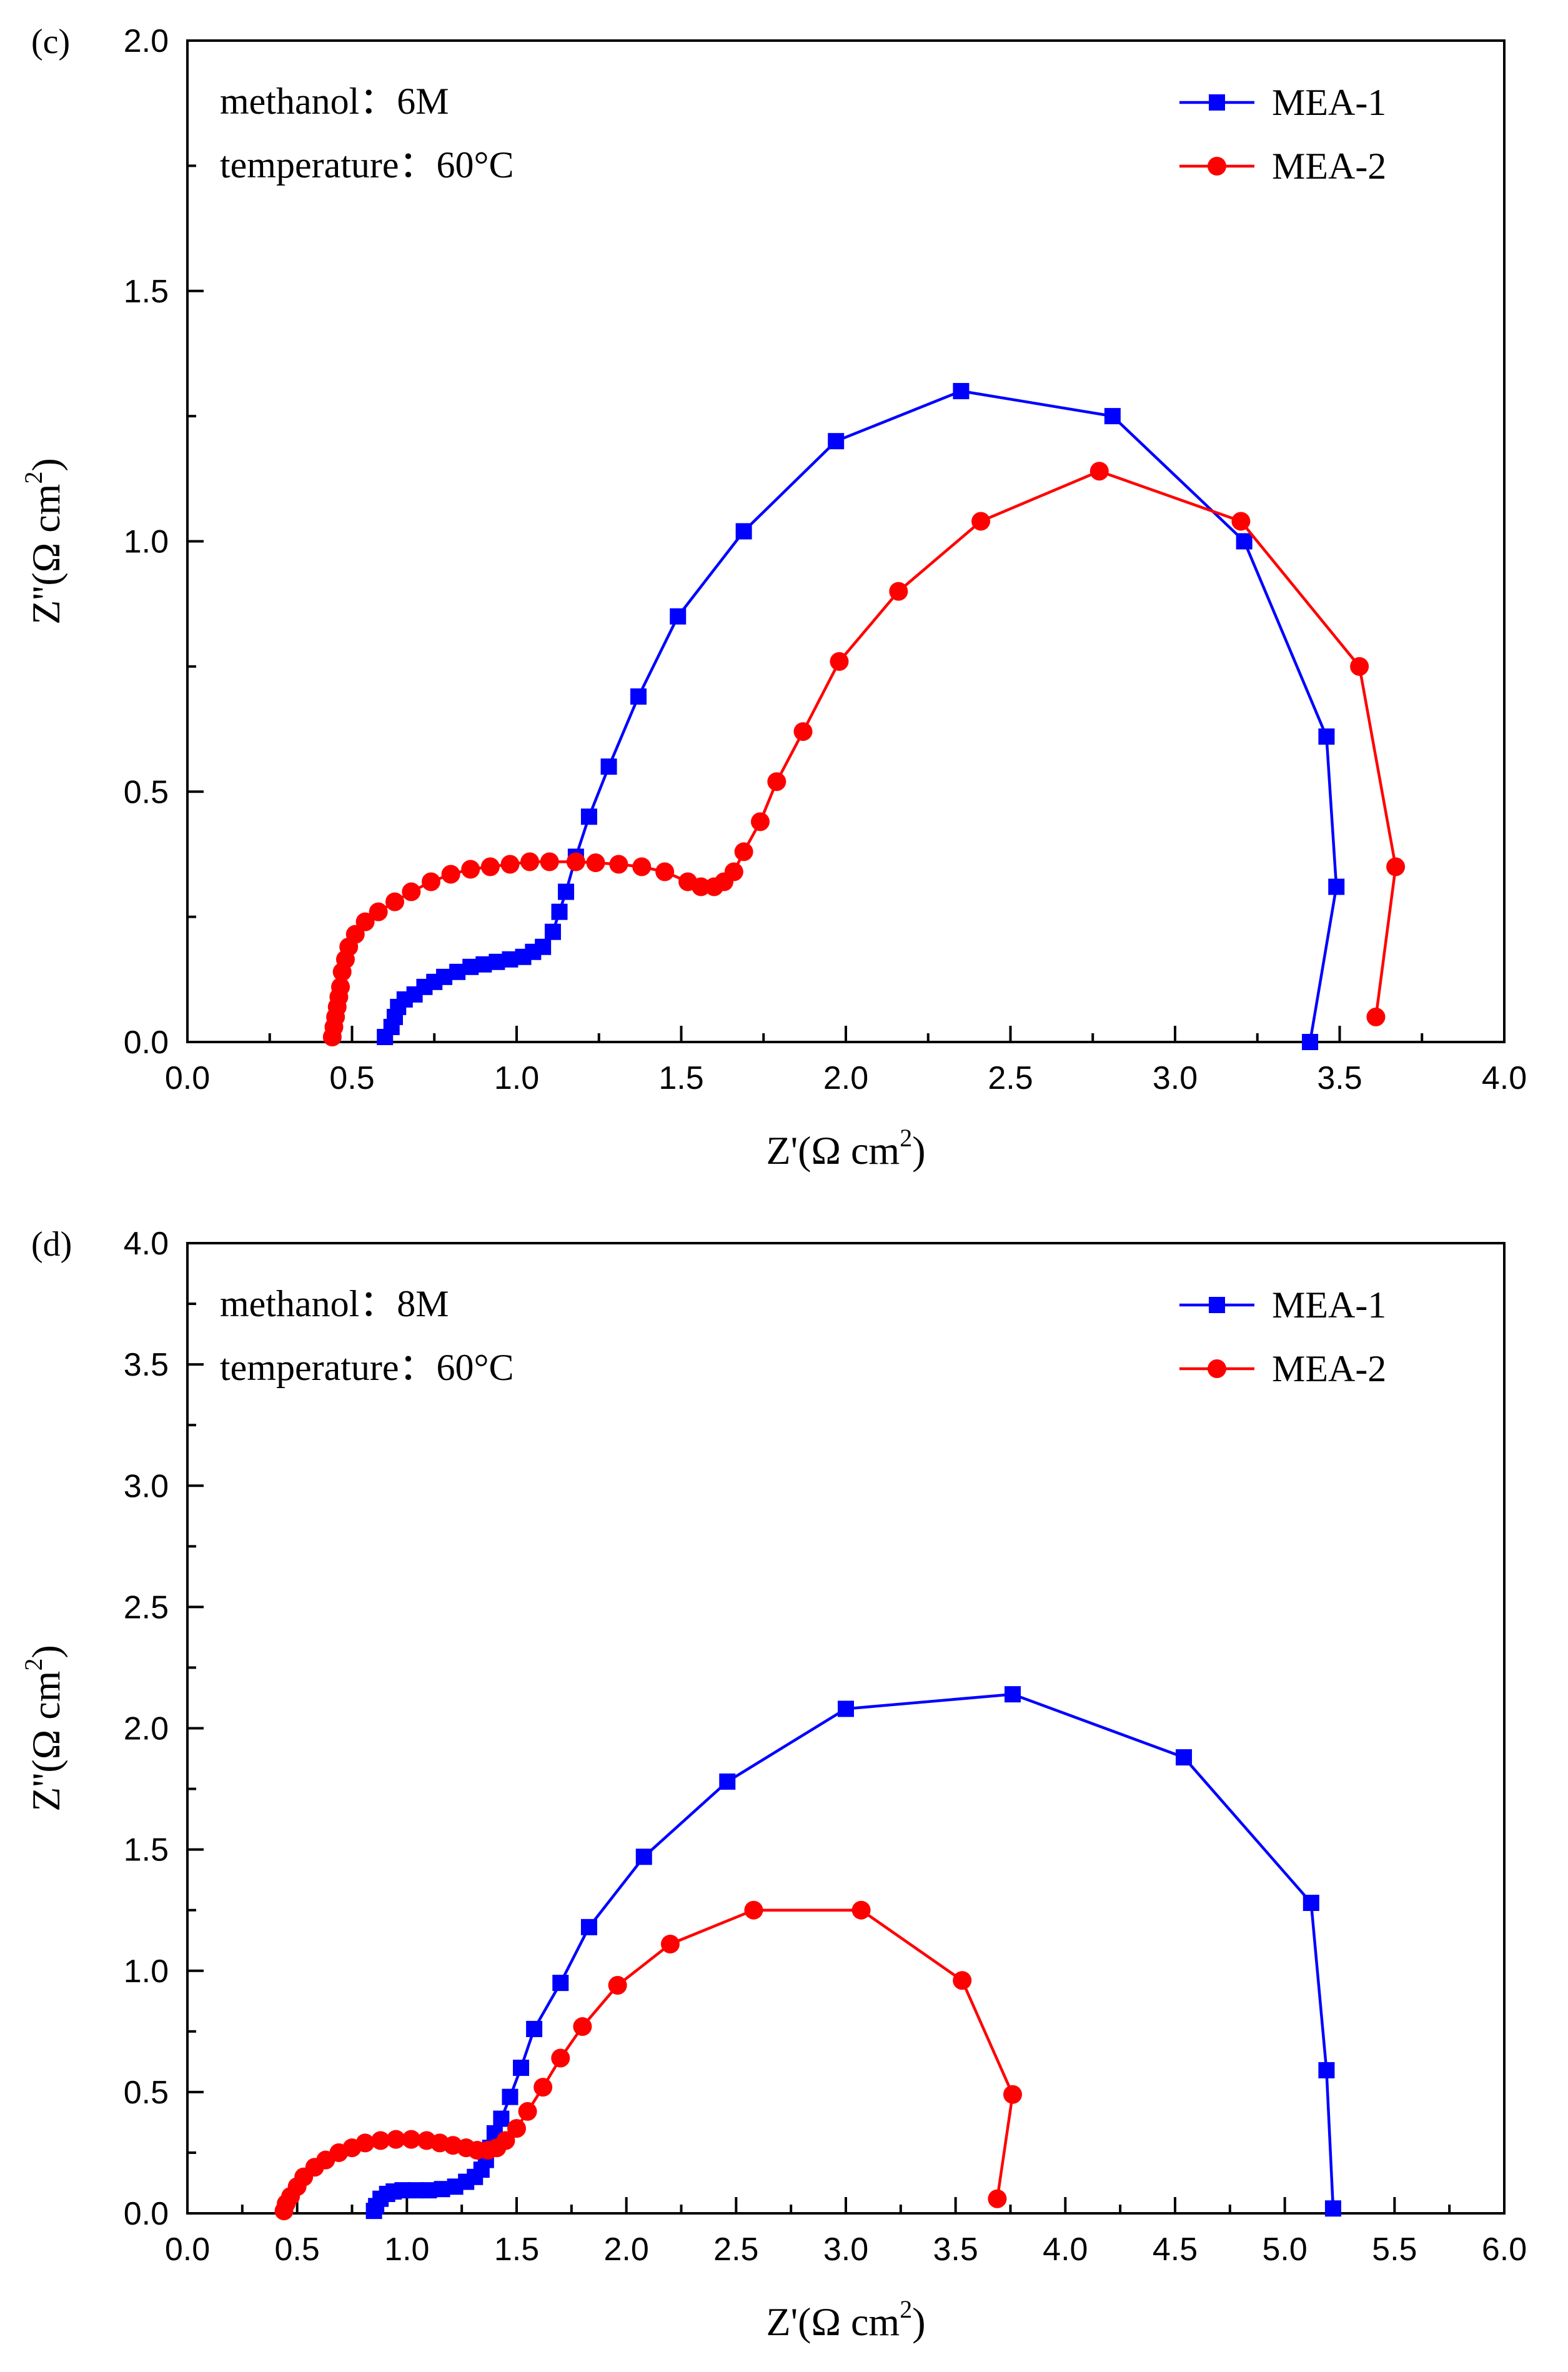  What do you see at coordinates (46, 1741) in the screenshot?
I see `y-axis-label-main: Z''(Ω cm` at bounding box center [46, 1741].